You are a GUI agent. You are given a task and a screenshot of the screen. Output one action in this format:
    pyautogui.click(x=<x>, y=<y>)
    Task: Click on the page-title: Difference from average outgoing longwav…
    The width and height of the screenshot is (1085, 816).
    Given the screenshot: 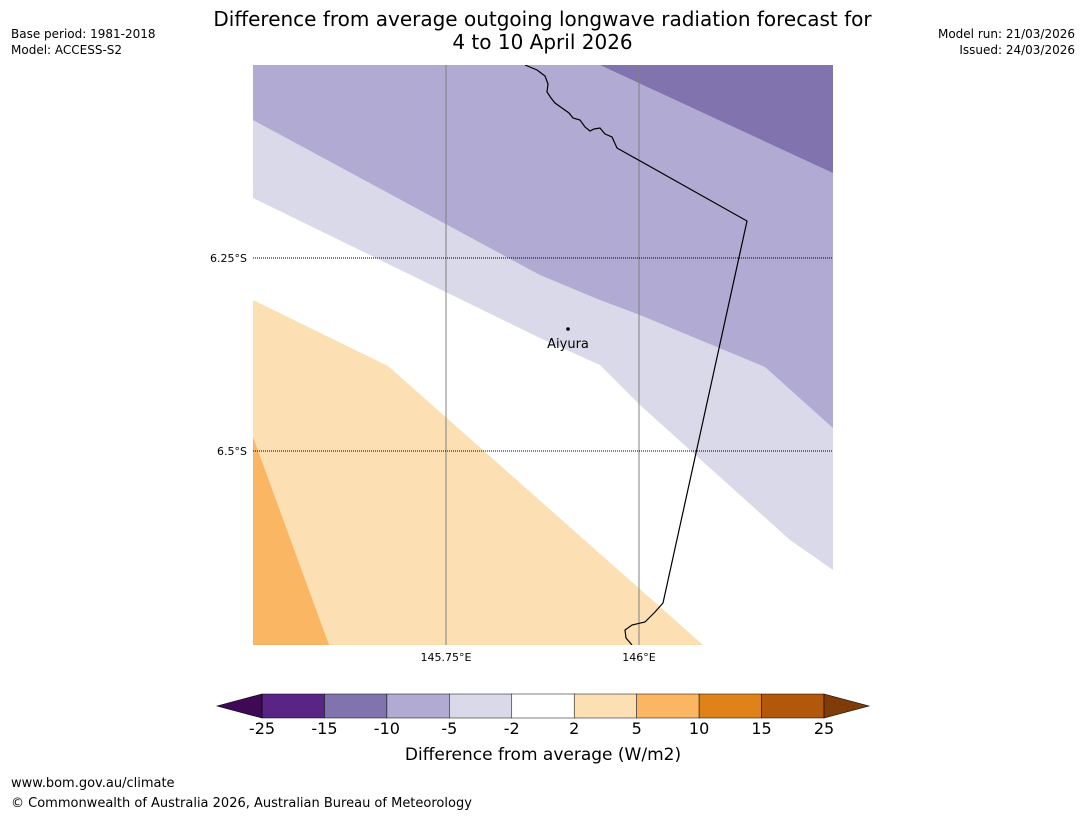 What is the action you would take?
    pyautogui.click(x=542, y=31)
    